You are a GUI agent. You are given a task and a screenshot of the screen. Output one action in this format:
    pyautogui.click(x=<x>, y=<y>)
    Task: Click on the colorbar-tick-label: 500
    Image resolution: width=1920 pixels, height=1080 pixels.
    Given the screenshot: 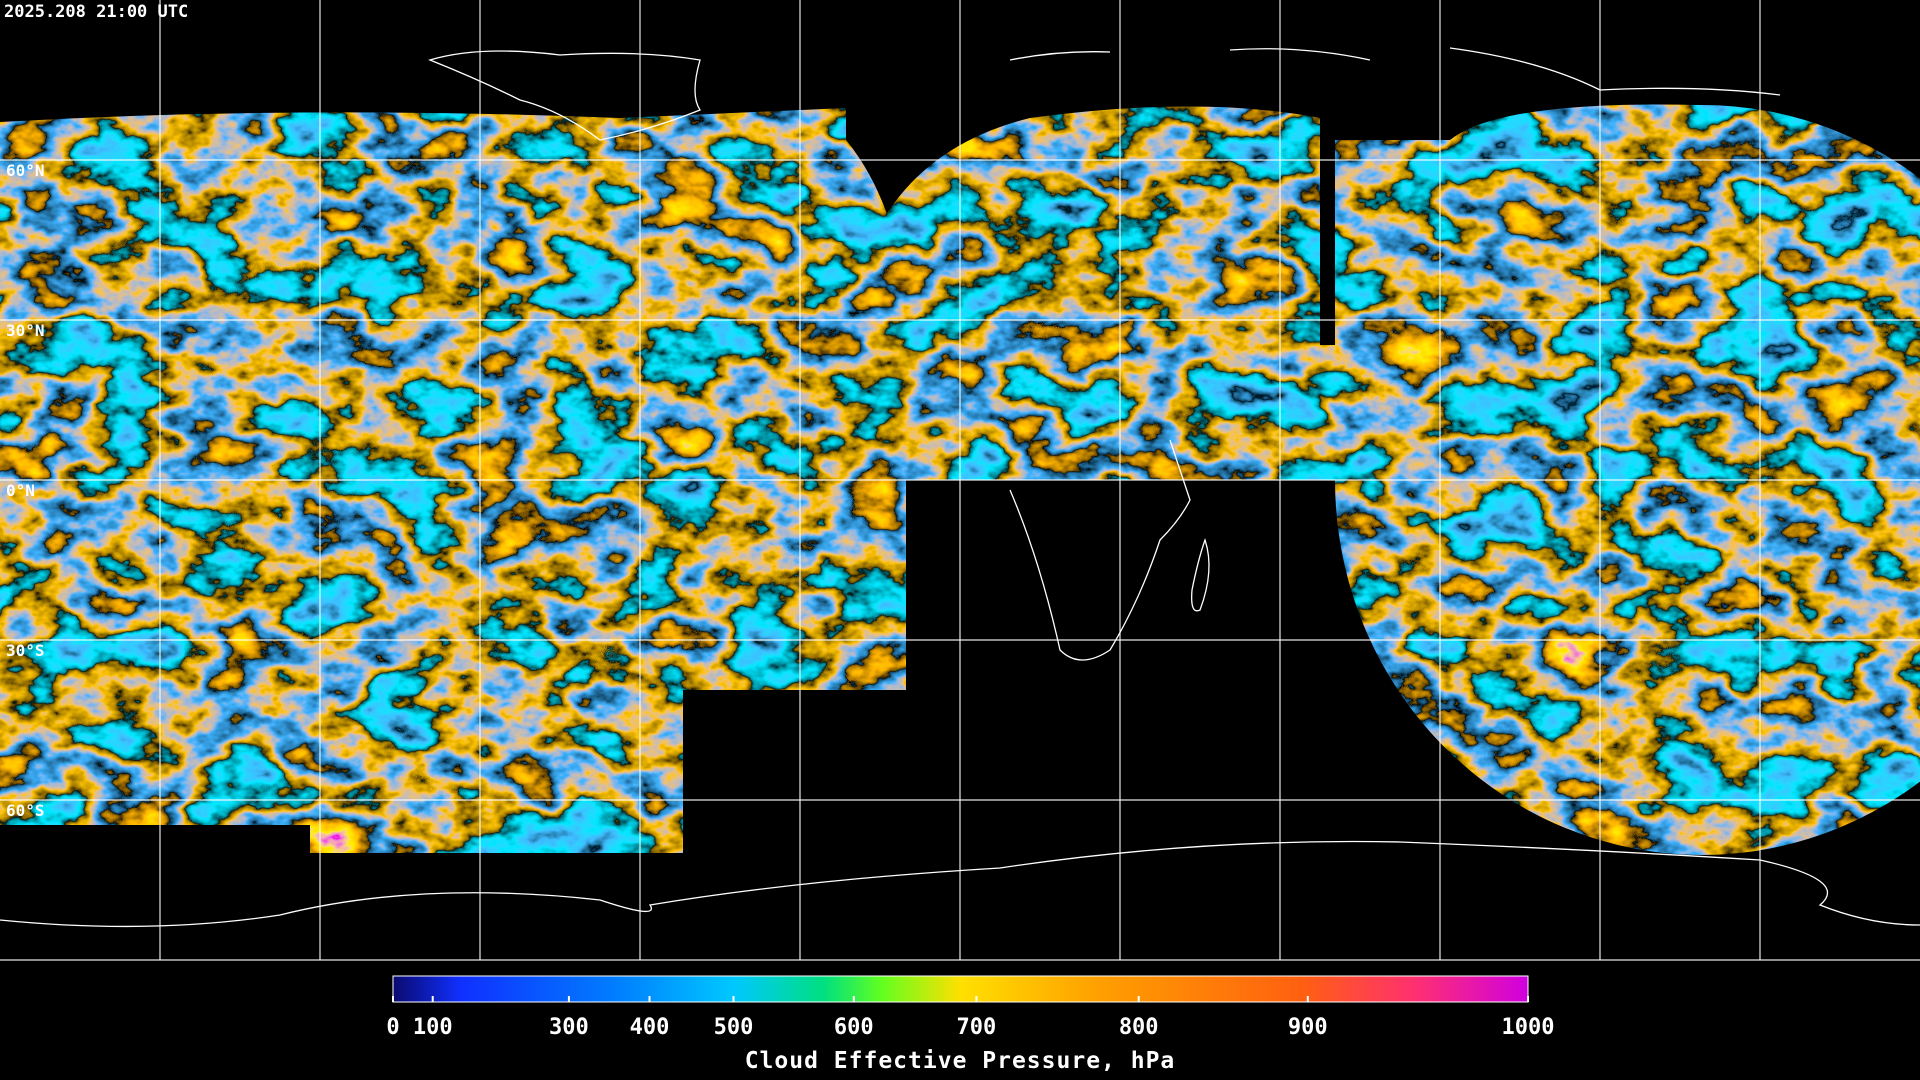 What is the action you would take?
    pyautogui.click(x=734, y=1027)
    